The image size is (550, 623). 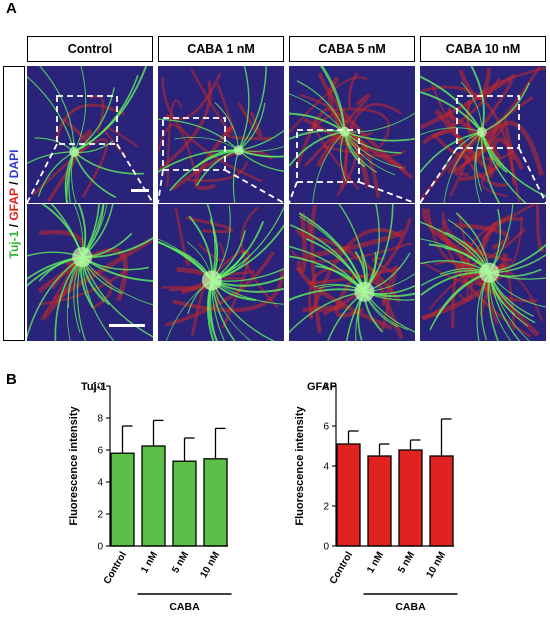 What do you see at coordinates (90, 49) in the screenshot?
I see `column-header-control: Control` at bounding box center [90, 49].